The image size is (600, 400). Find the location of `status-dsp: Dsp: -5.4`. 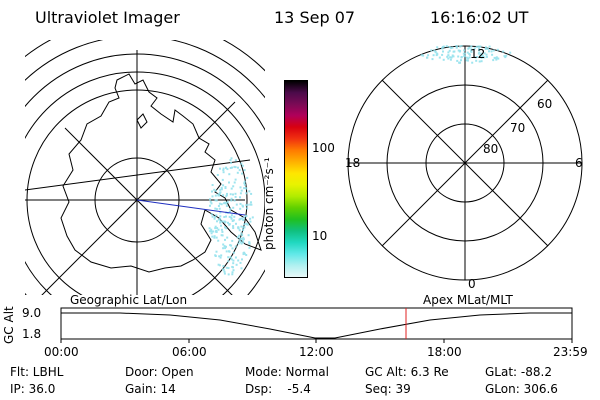

status-dsp: Dsp: -5.4 is located at coordinates (278, 389).